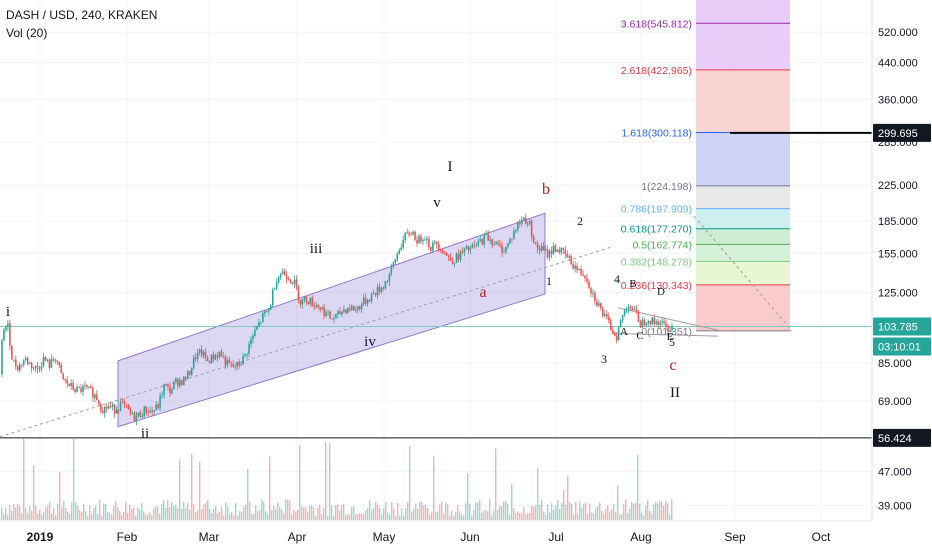 The width and height of the screenshot is (932, 550). Describe the element at coordinates (743, 236) in the screenshot. I see `fib-band` at that location.